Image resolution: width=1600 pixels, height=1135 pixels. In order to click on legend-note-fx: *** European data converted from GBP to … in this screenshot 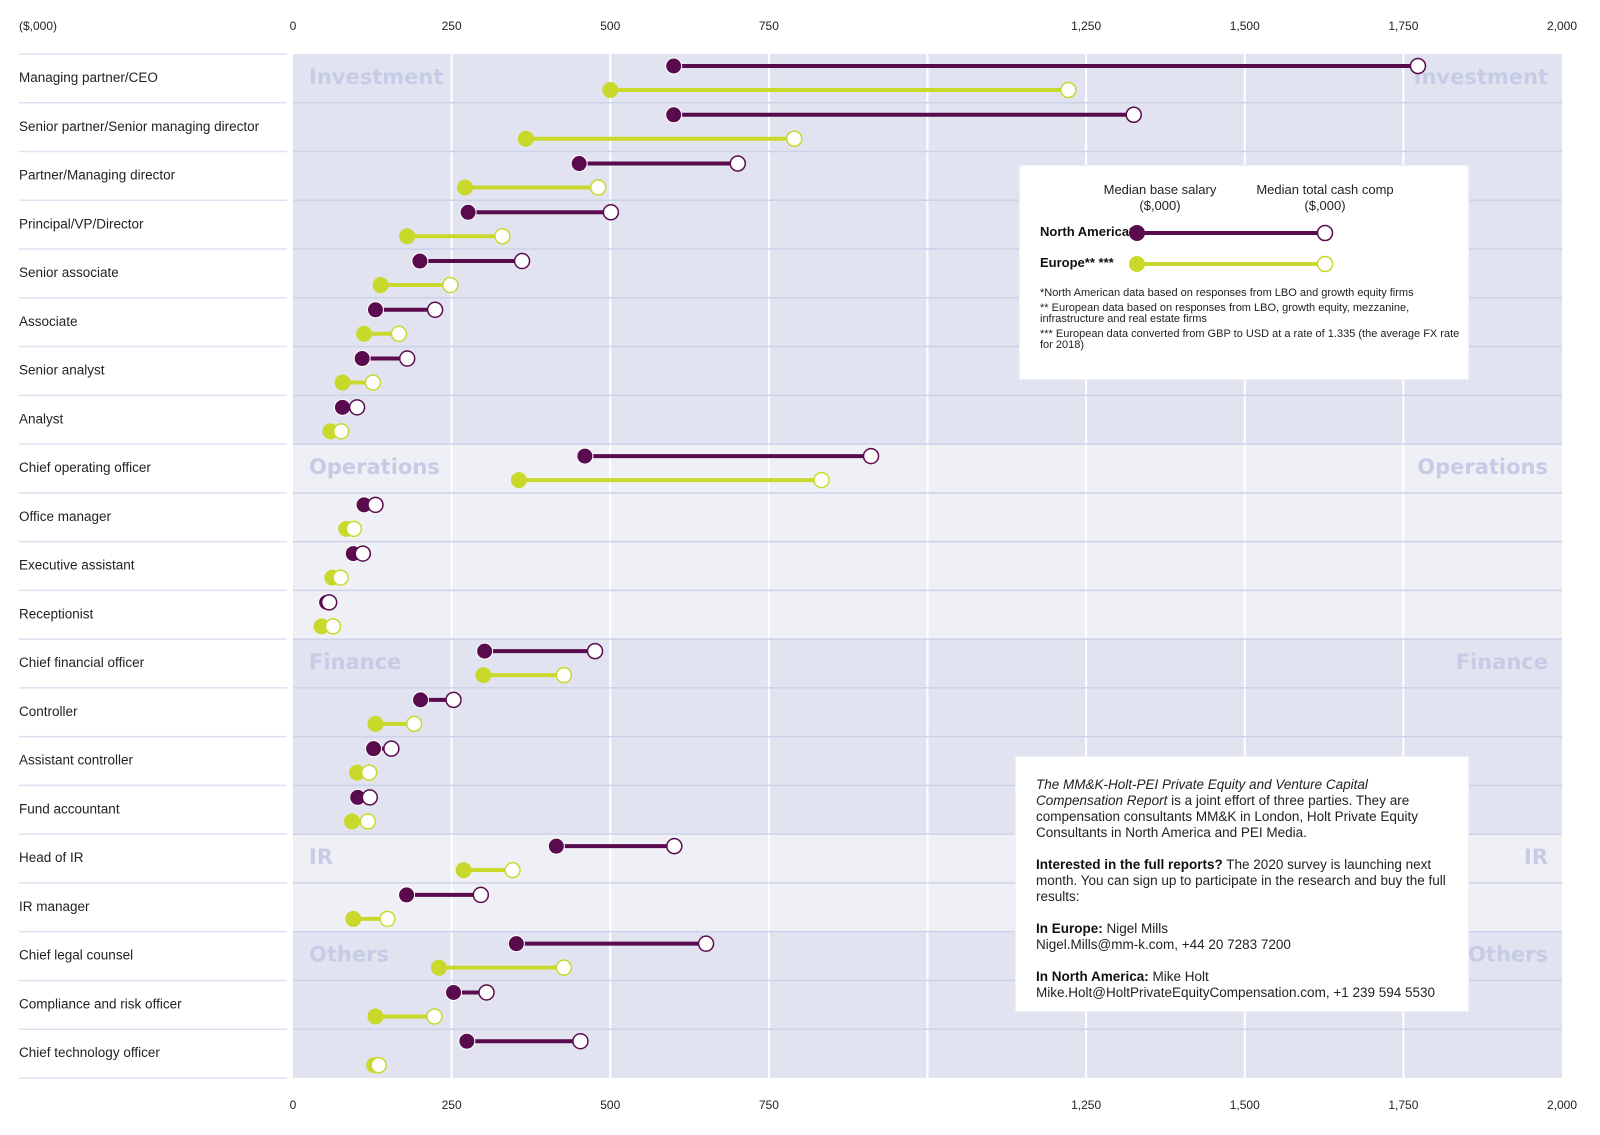, I will do `click(1250, 339)`.